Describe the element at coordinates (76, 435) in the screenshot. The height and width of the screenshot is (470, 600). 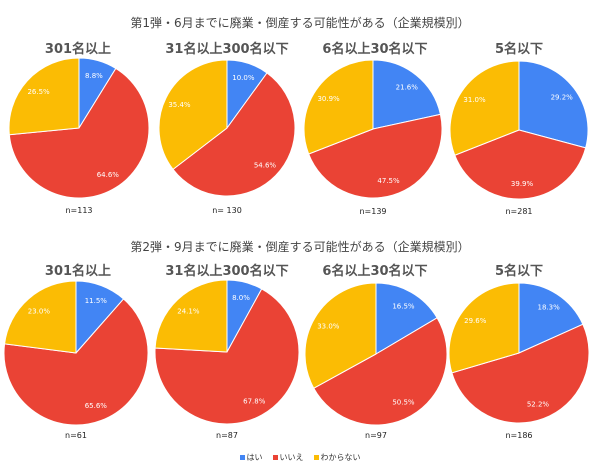
I see `sample-size-label: n=61` at that location.